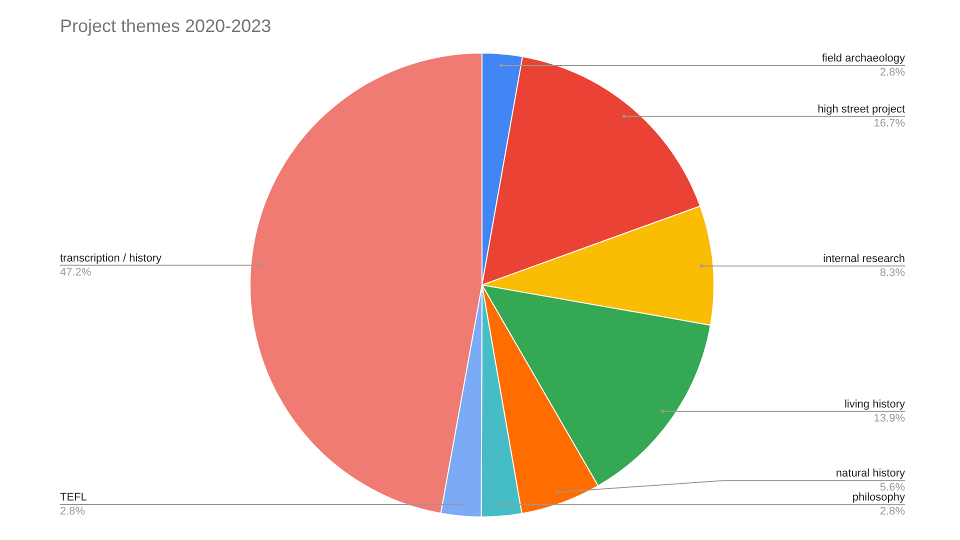  Describe the element at coordinates (893, 273) in the screenshot. I see `data-label: 8.3%` at that location.